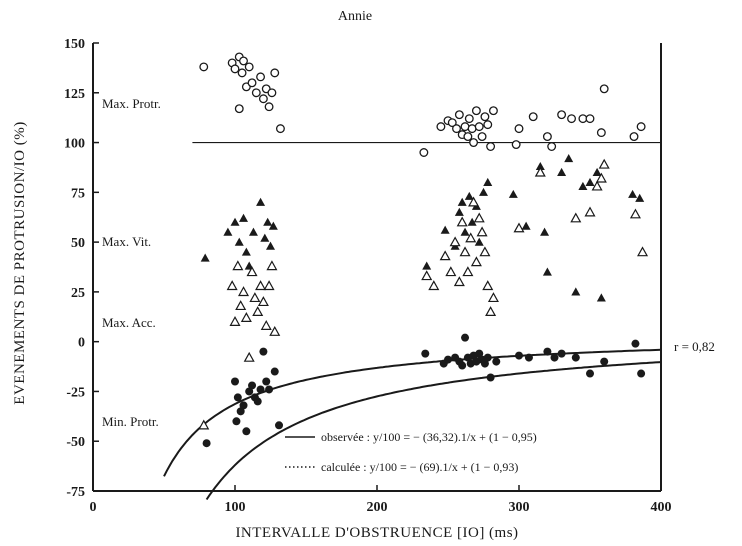 The image size is (742, 546). Describe the element at coordinates (75, 442) in the screenshot. I see `y-tick-label: -50` at that location.